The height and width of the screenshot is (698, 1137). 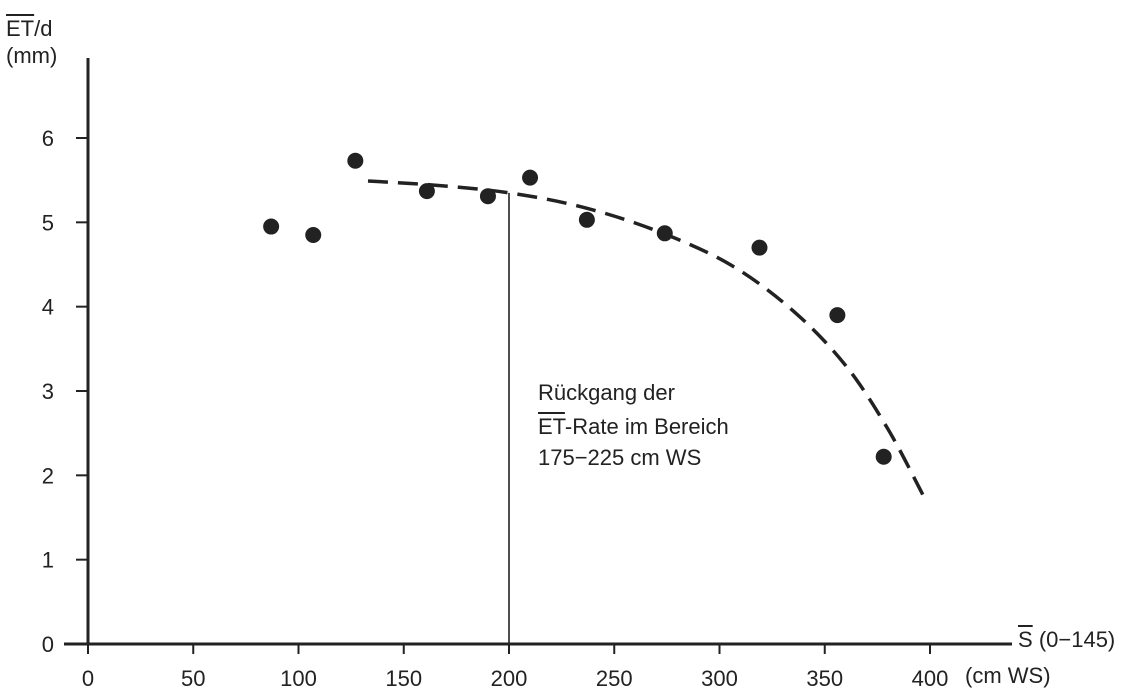 I want to click on x-axis-label-suffix: (0−145), so click(x=1077, y=639).